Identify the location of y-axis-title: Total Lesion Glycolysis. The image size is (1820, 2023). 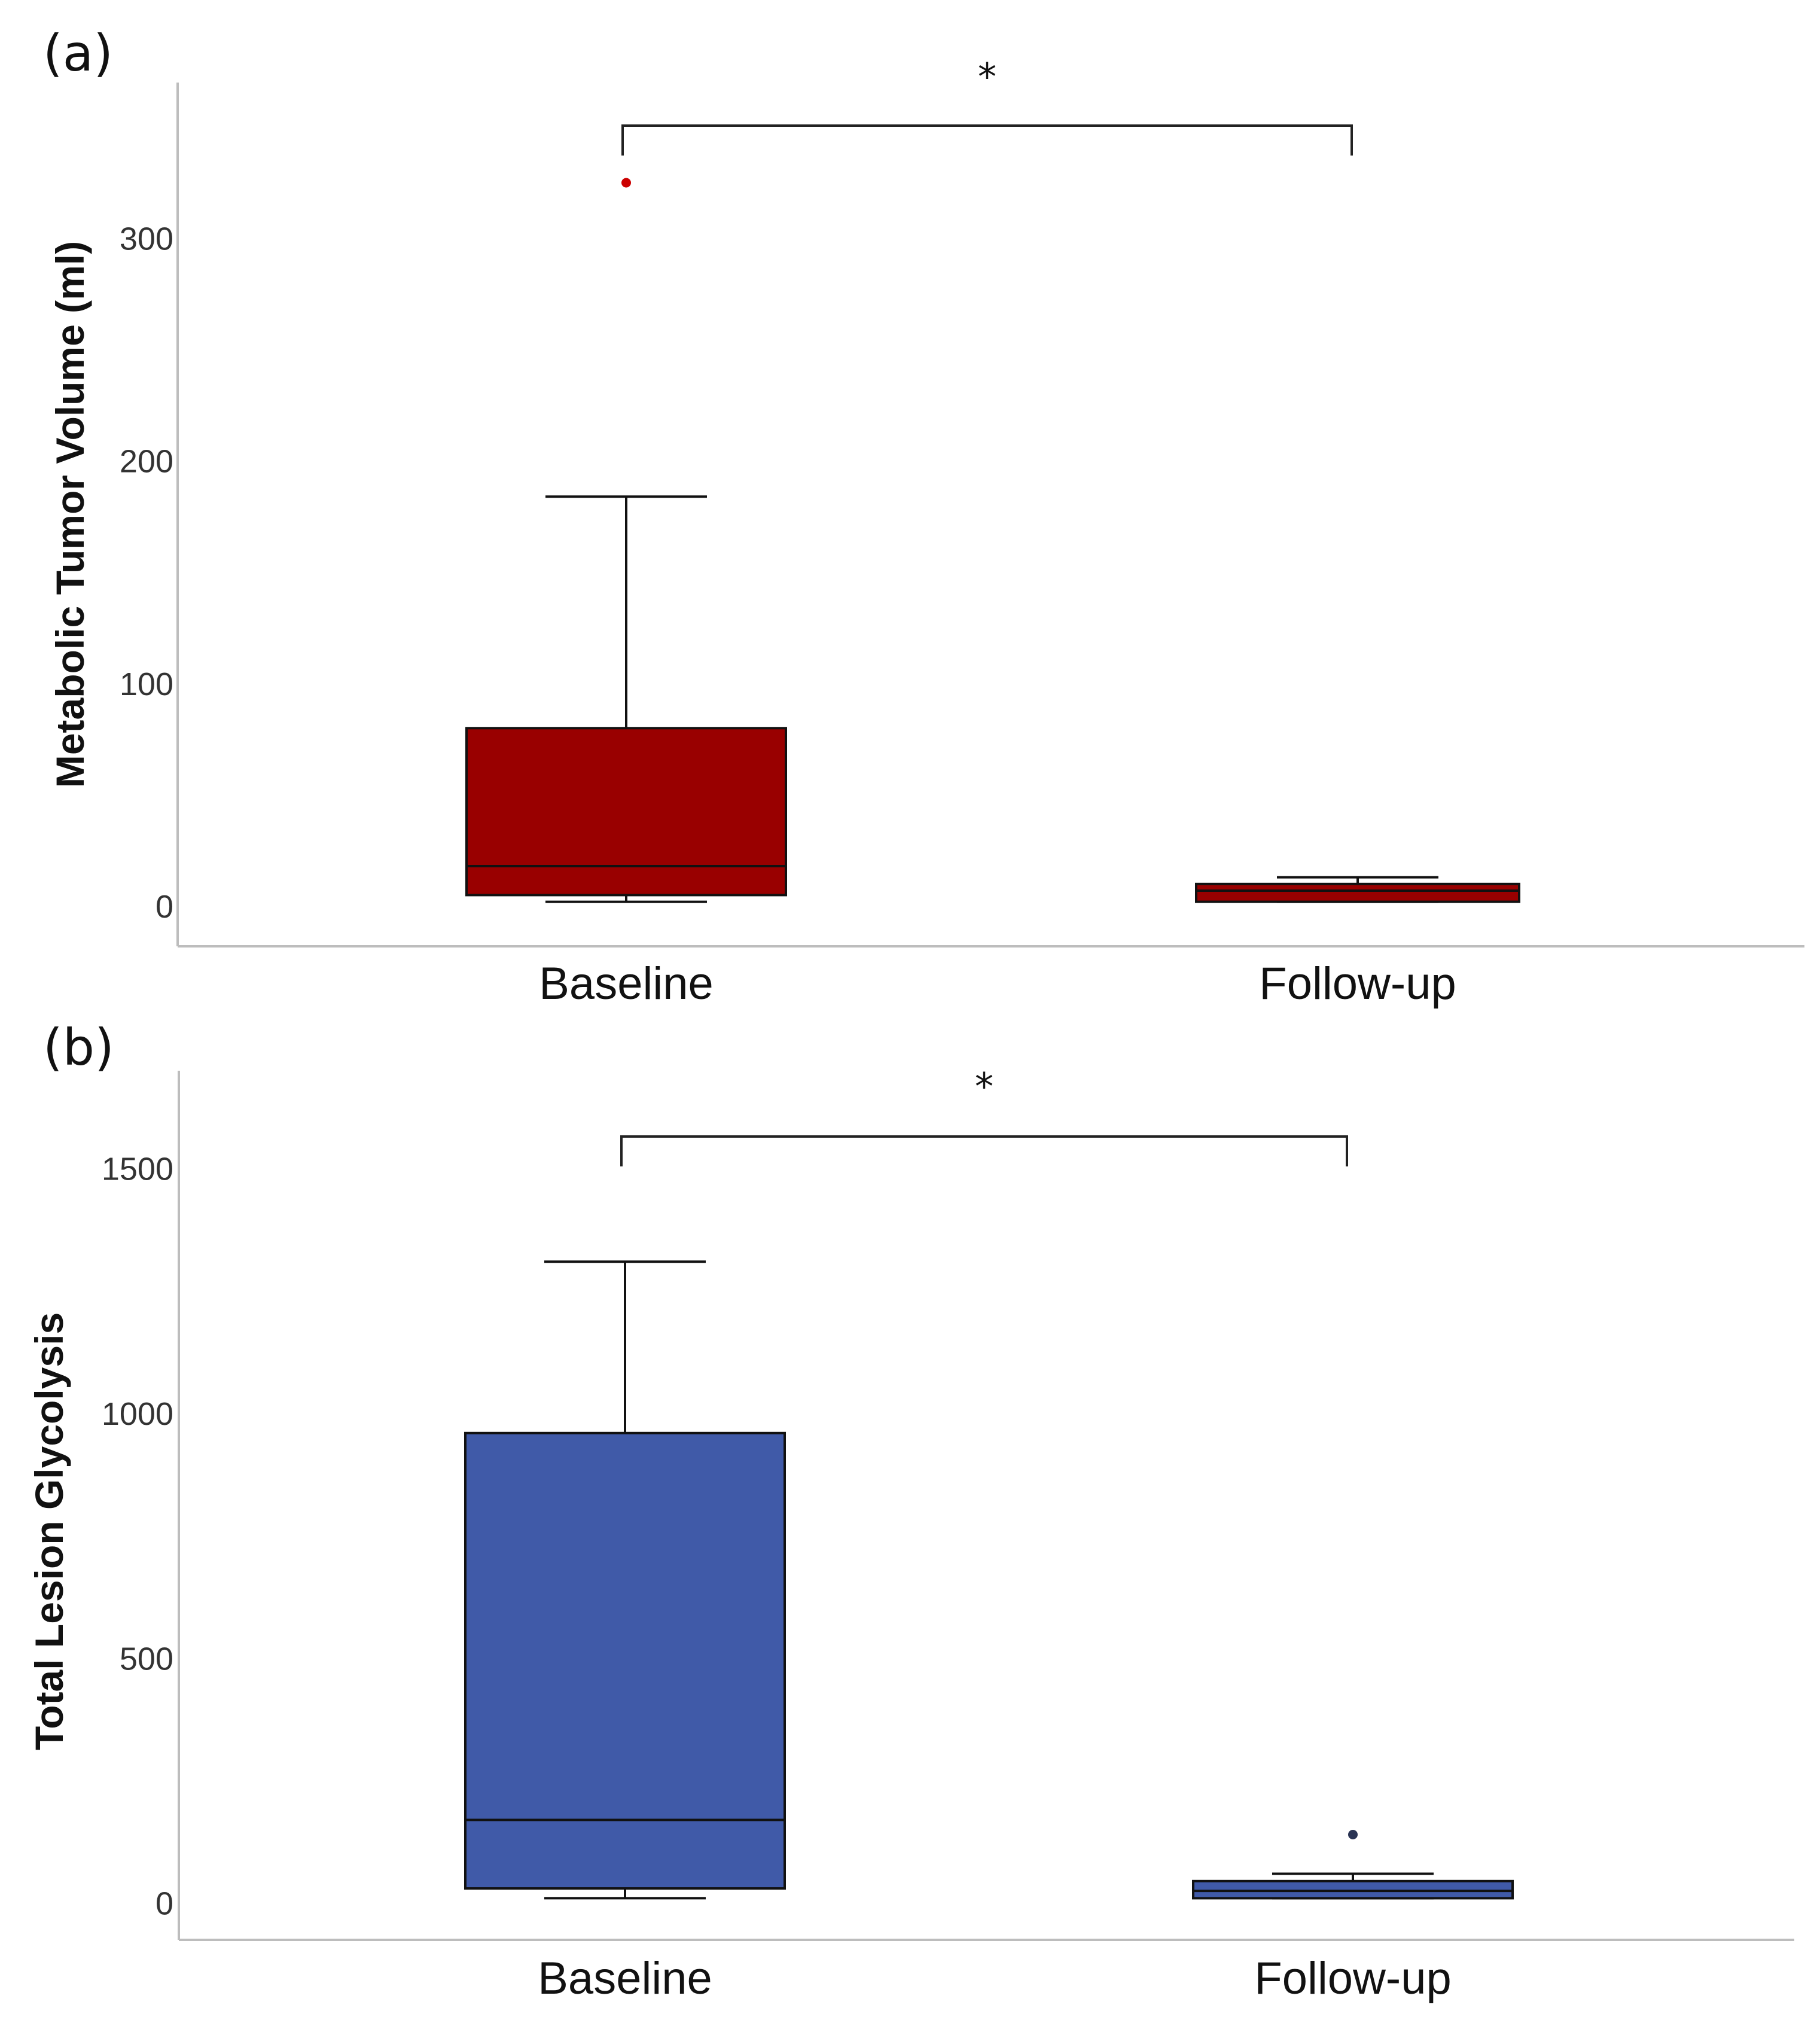
(49, 1531).